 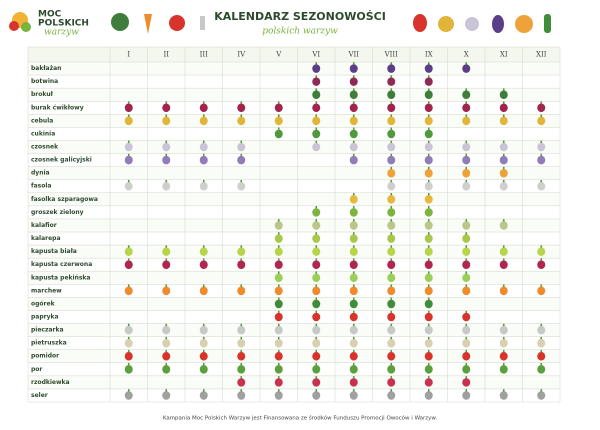 What do you see at coordinates (60, 277) in the screenshot?
I see `vegetable-name: kapusta pekińska` at bounding box center [60, 277].